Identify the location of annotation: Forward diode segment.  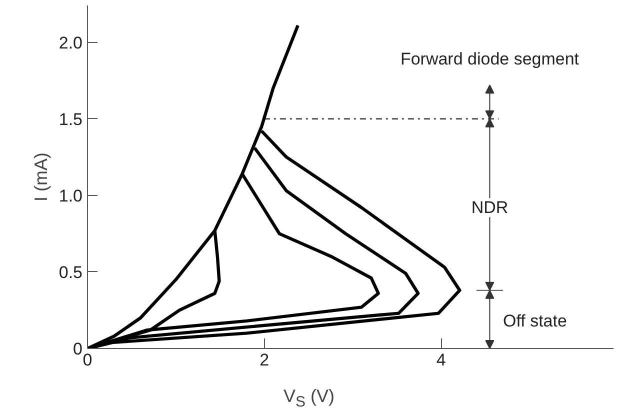
(490, 59).